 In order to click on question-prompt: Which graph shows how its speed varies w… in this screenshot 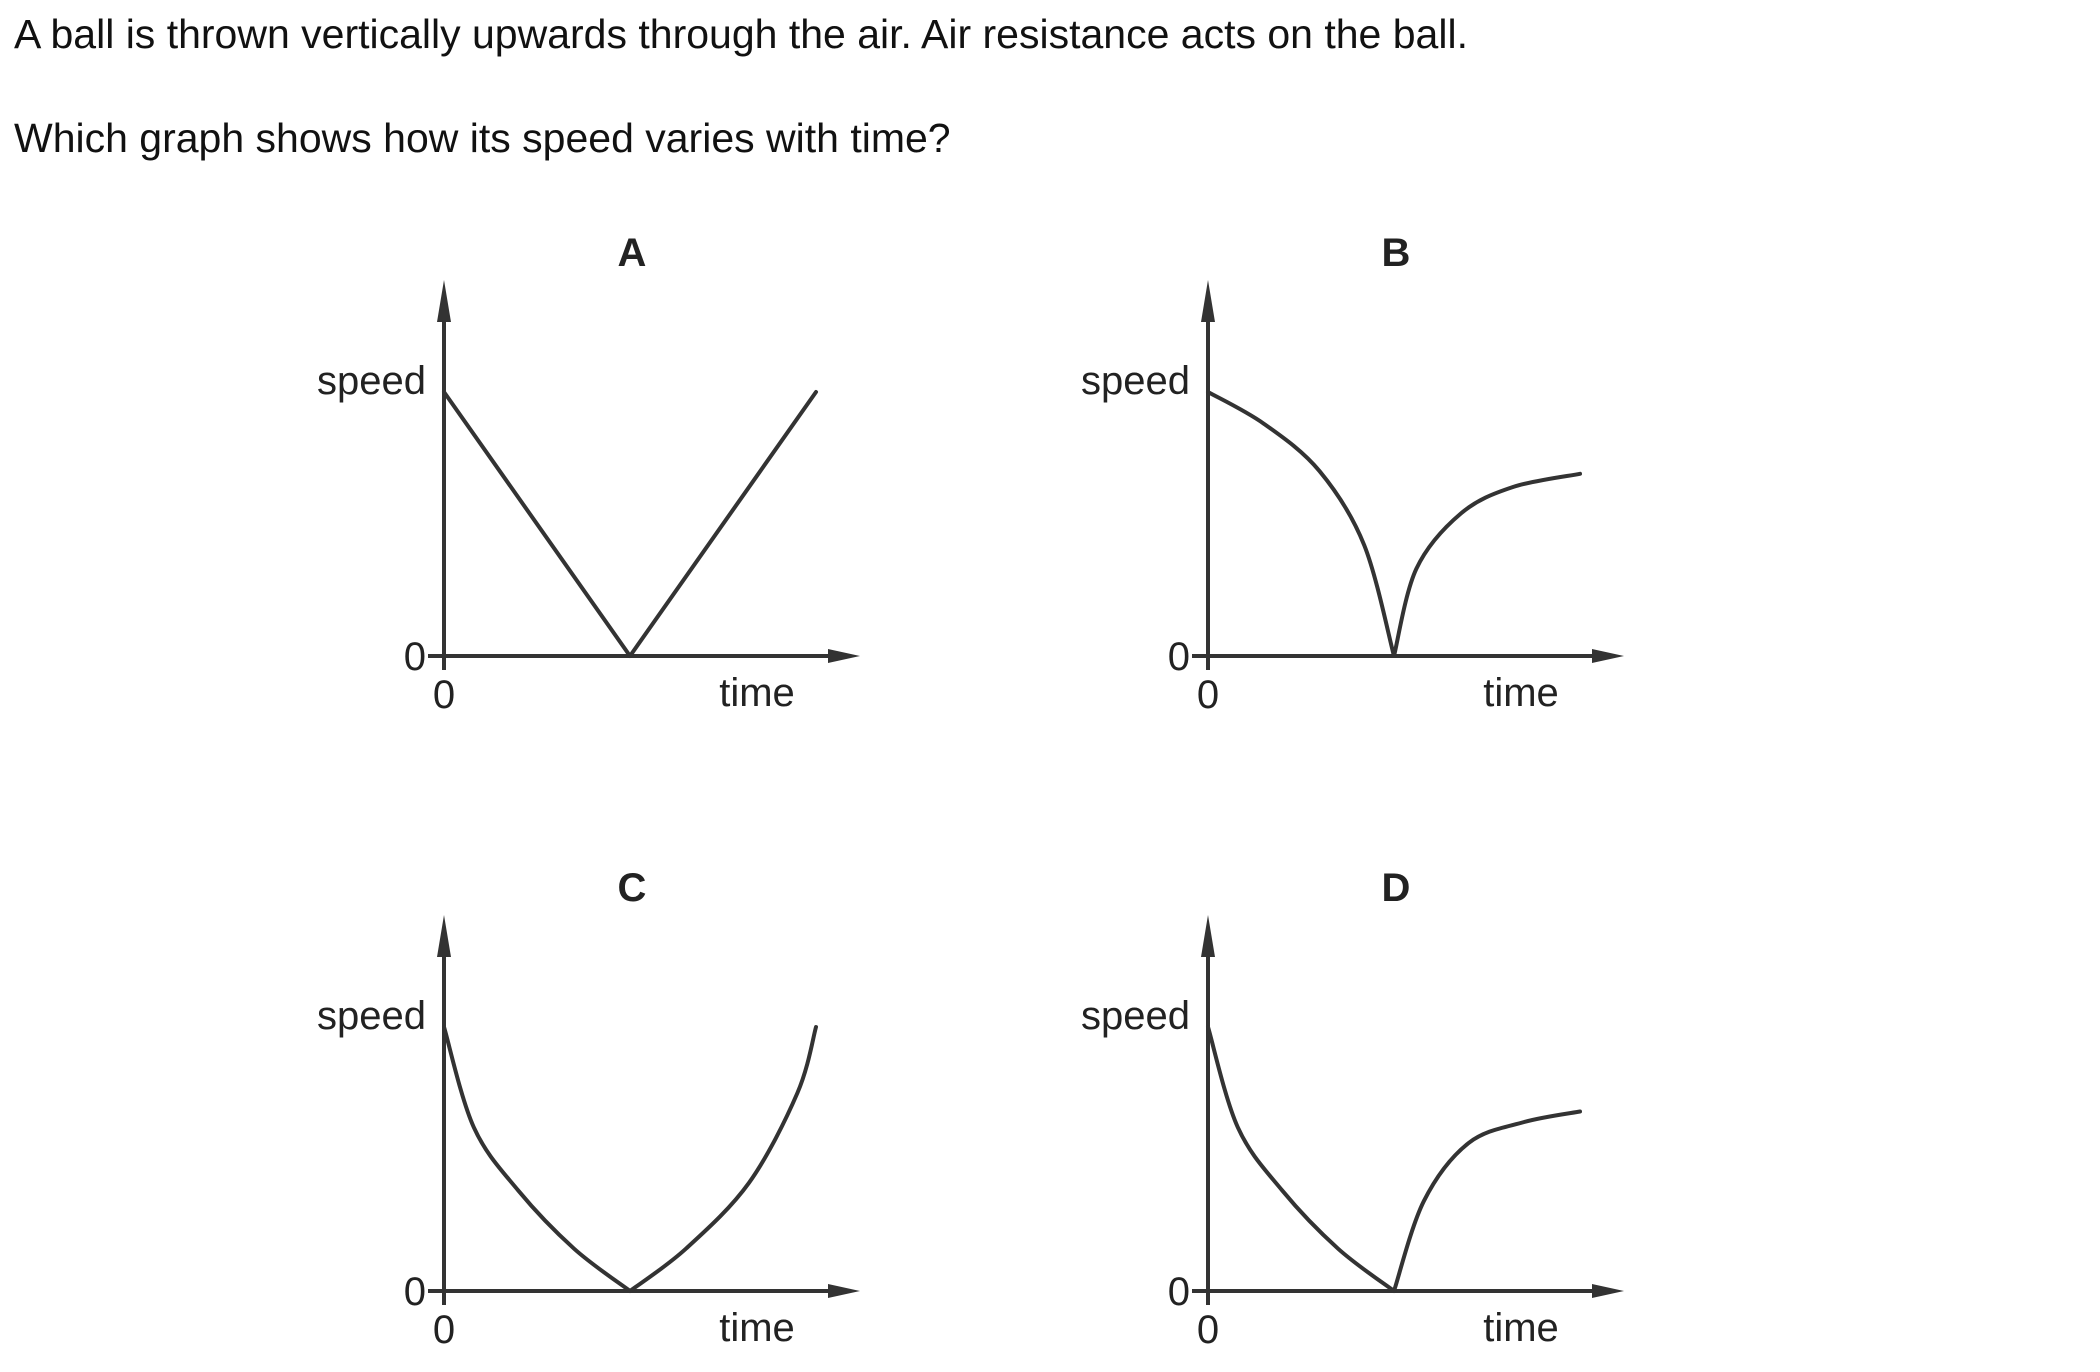, I will do `click(482, 138)`.